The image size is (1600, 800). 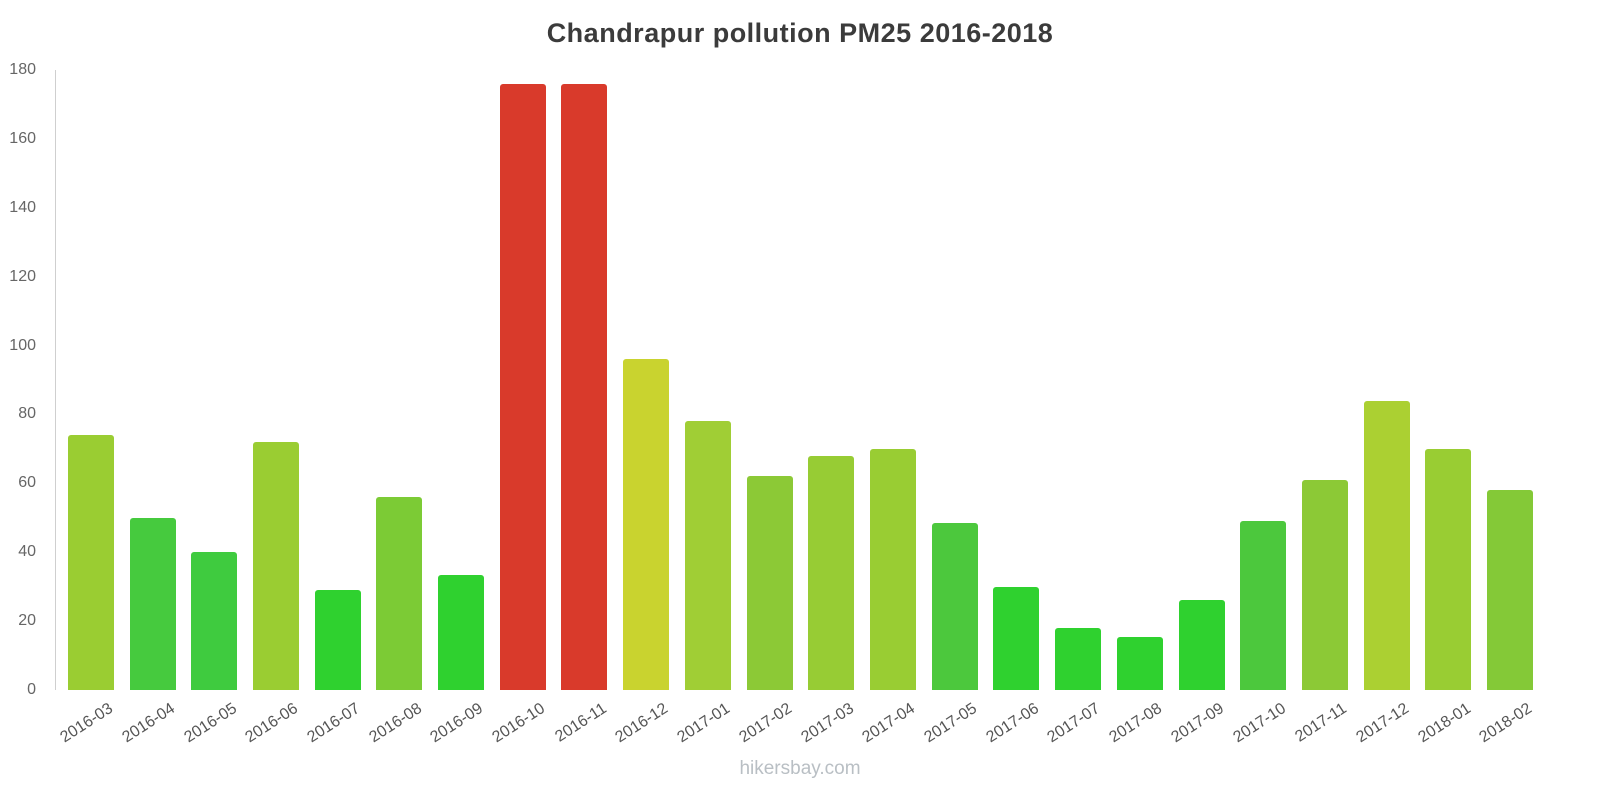 I want to click on bar-slot: 2016-03, so click(x=90, y=408).